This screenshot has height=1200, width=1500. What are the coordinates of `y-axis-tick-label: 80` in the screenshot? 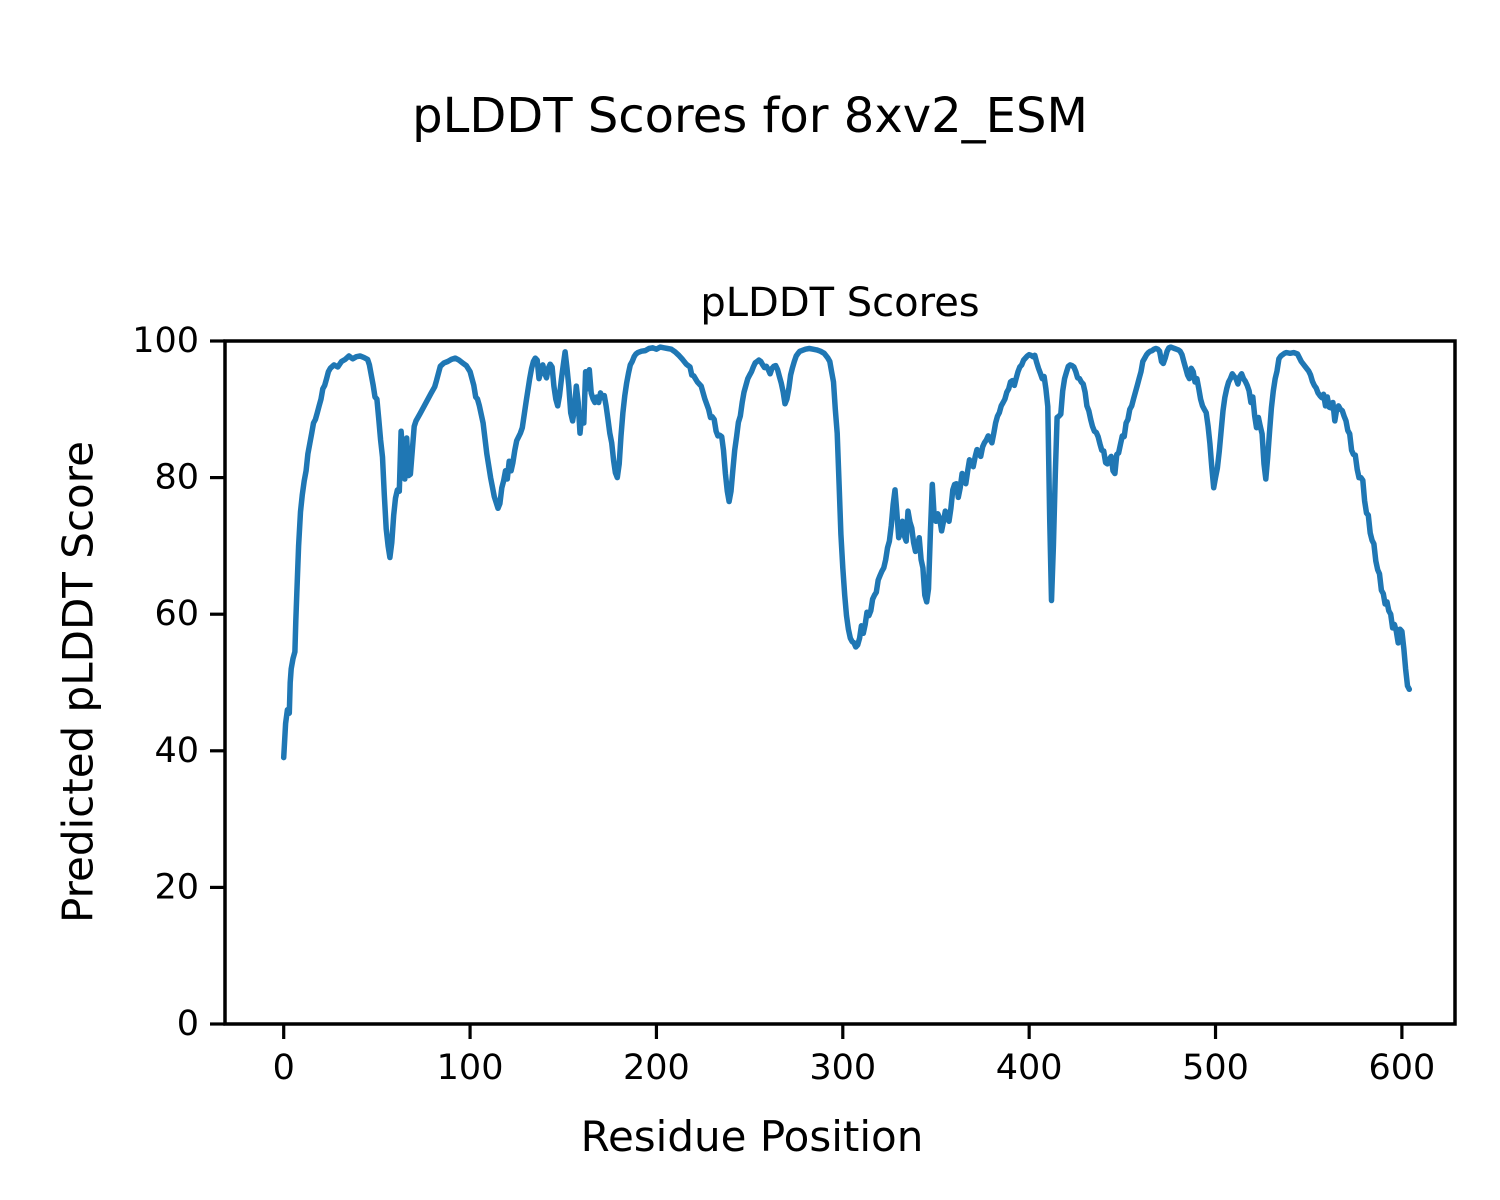 It's located at (176, 478).